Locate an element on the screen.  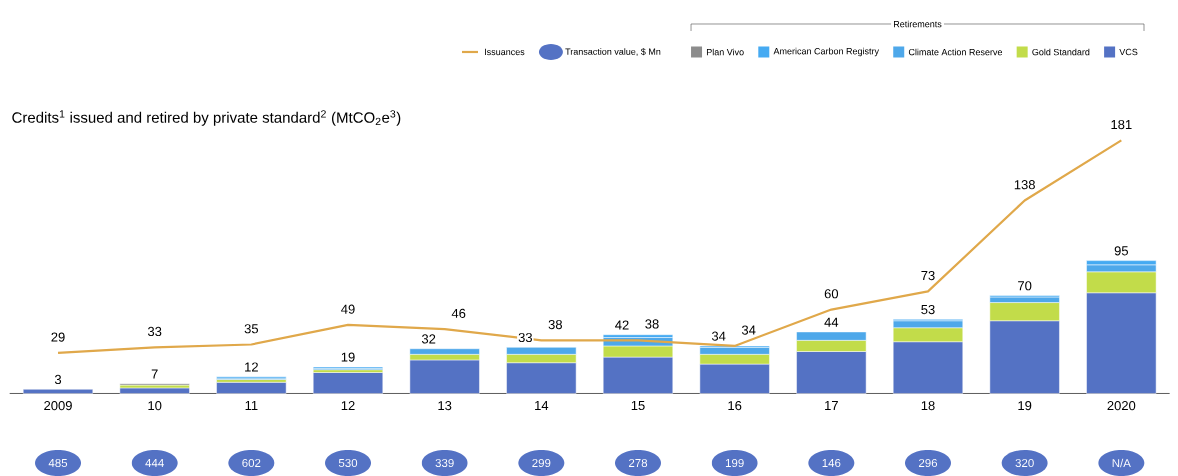
chart-title: Credits$^{1}$ issued and retired by private standard$^{2}$ (MtCO$_{2}$e$^{3}$) is located at coordinates (206, 118).